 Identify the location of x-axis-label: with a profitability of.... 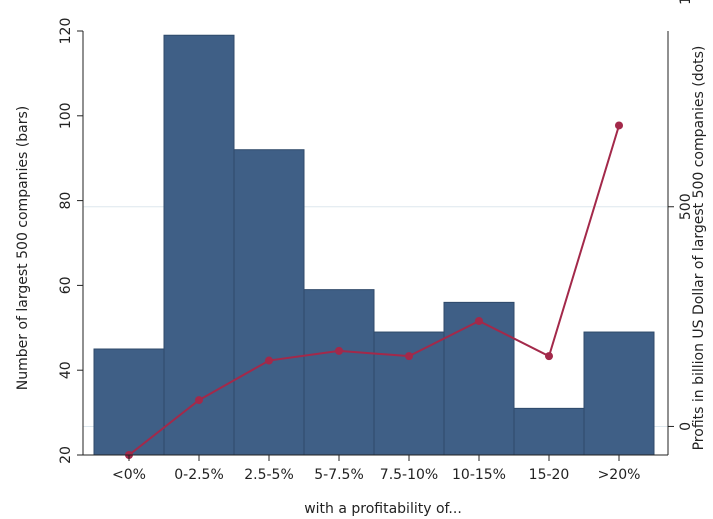
(383, 509).